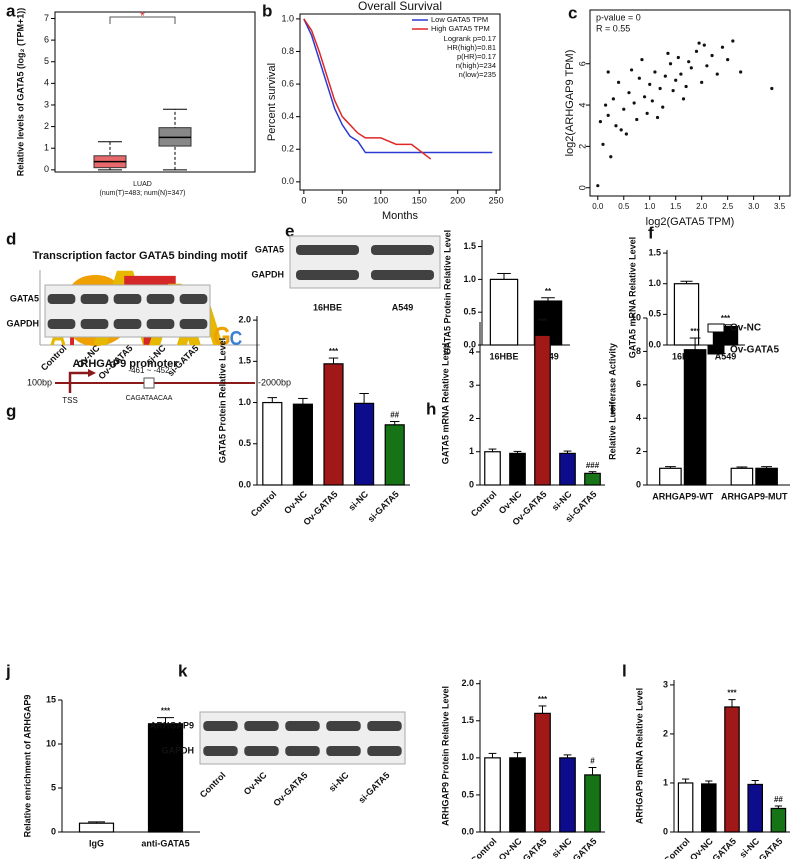 The height and width of the screenshot is (859, 800). Describe the element at coordinates (651, 232) in the screenshot. I see `panel-letter: f` at that location.